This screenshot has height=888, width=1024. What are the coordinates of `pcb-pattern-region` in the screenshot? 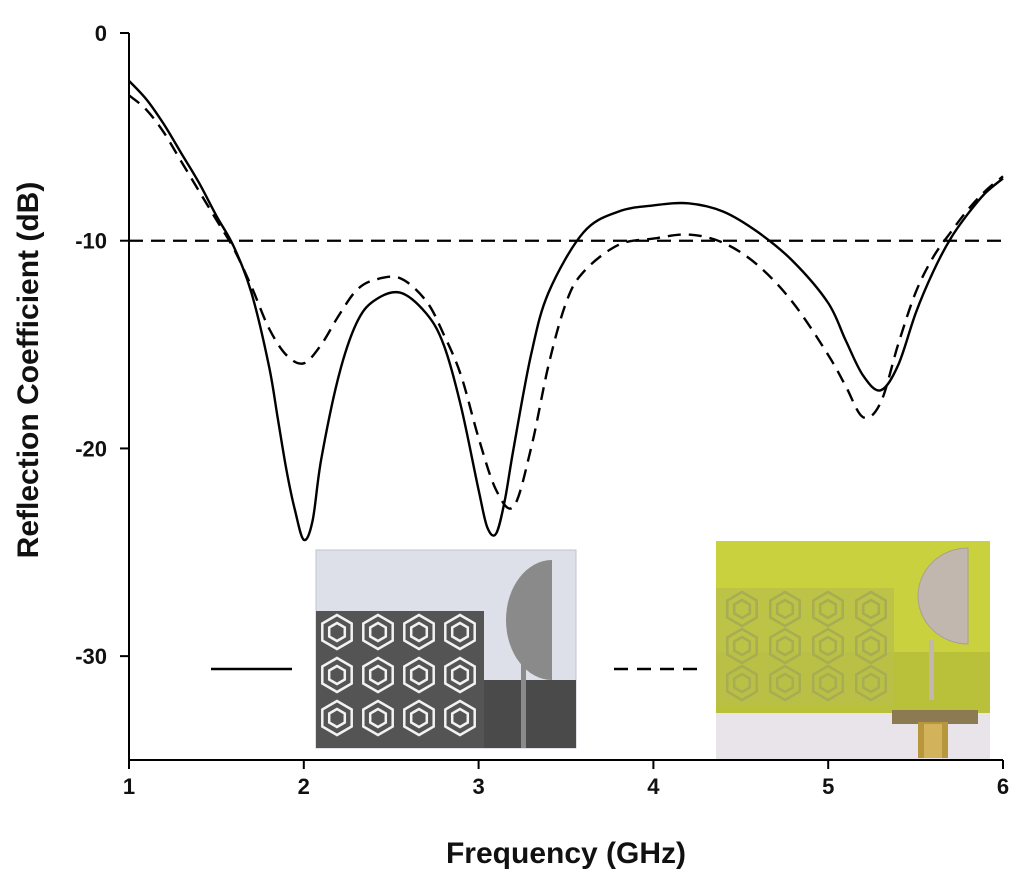 It's located at (805, 647).